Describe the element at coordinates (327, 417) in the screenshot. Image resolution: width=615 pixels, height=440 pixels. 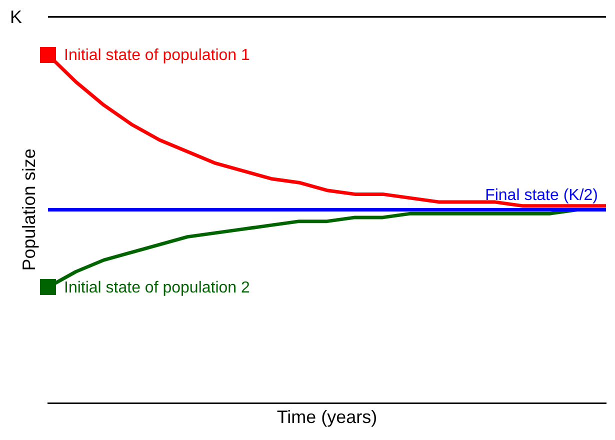
I see `x-axis-title: Time (years)` at that location.